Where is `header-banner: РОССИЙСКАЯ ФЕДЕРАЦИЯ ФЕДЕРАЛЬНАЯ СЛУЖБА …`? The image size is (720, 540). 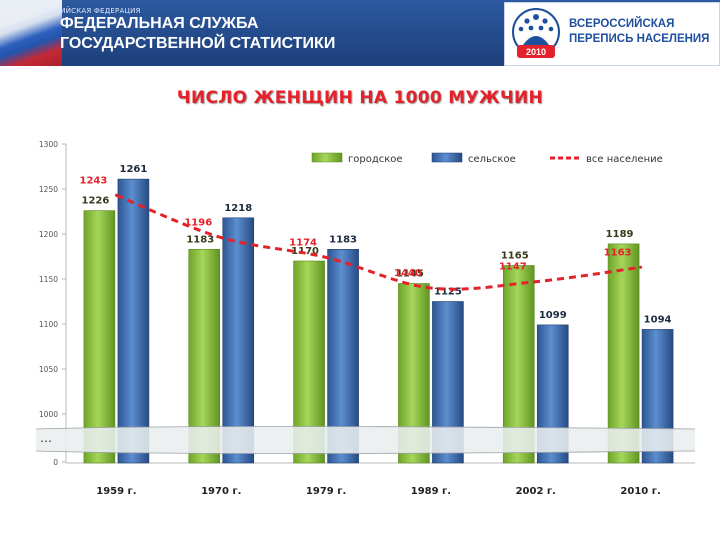
header-banner: РОССИЙСКАЯ ФЕДЕРАЦИЯ ФЕДЕРАЛЬНАЯ СЛУЖБА … is located at coordinates (360, 33).